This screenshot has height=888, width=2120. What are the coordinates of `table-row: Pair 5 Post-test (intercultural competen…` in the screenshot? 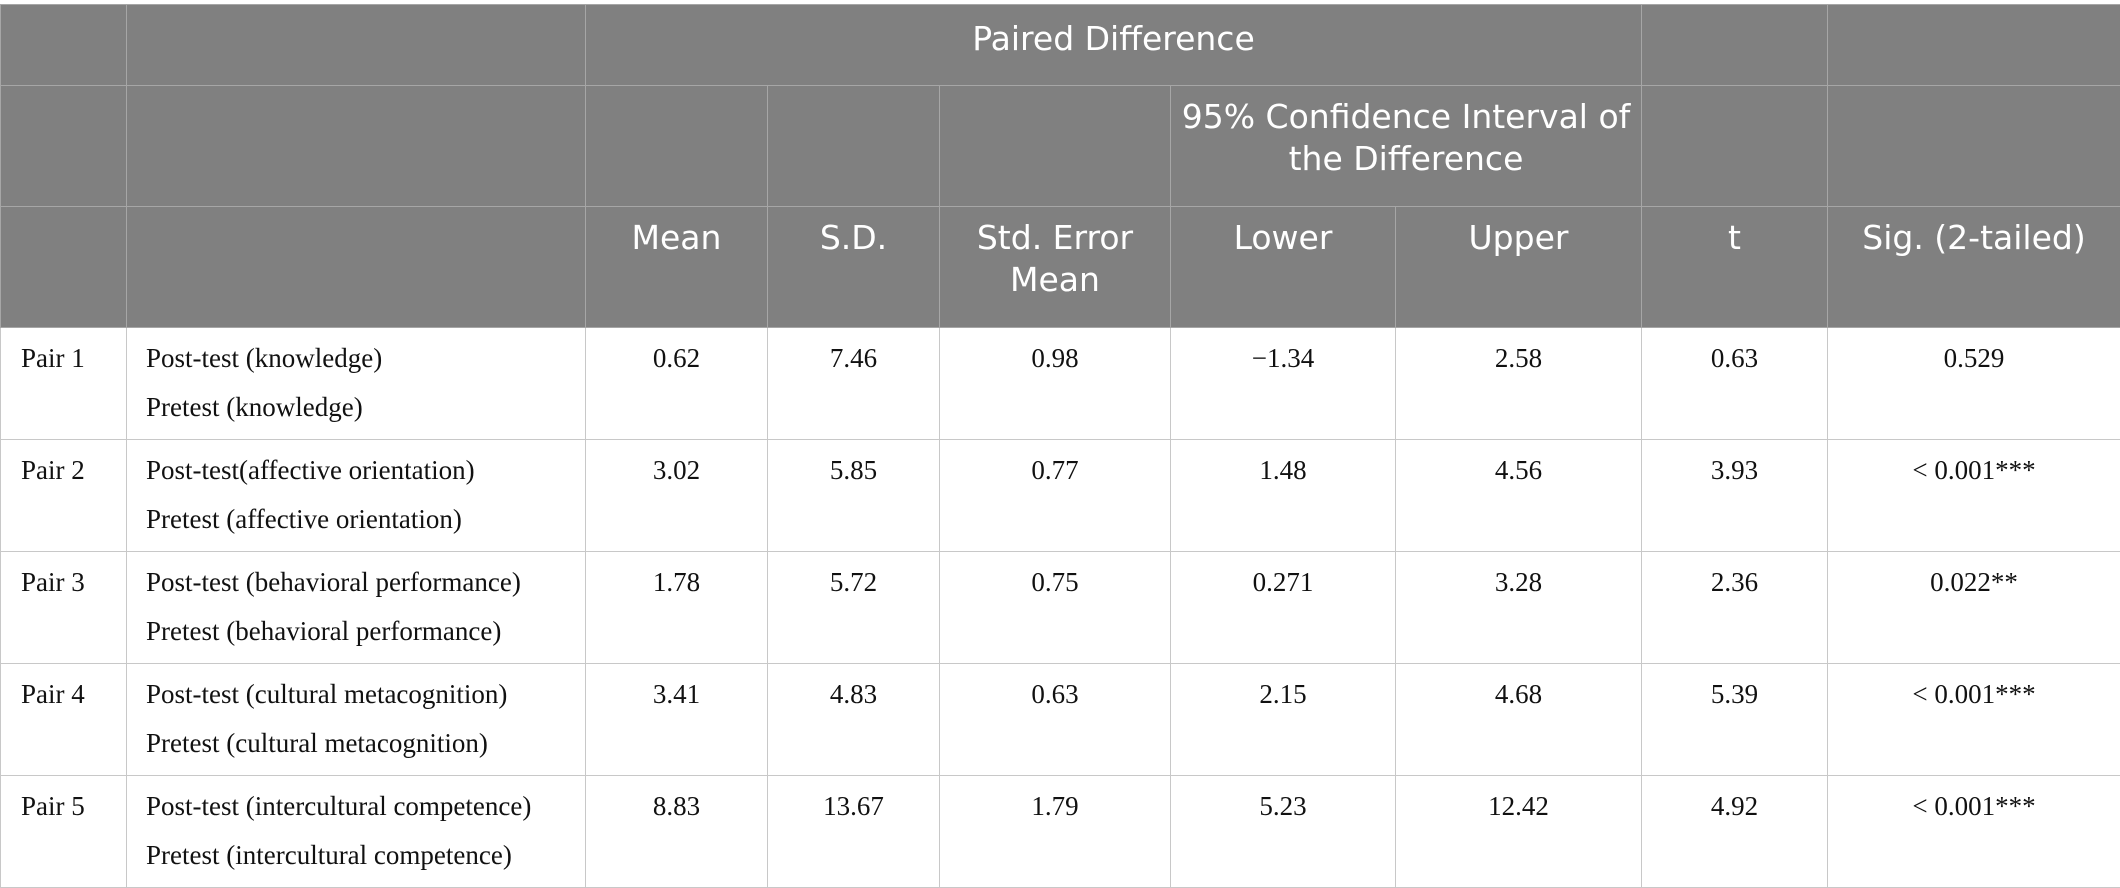 It's located at (1060, 832).